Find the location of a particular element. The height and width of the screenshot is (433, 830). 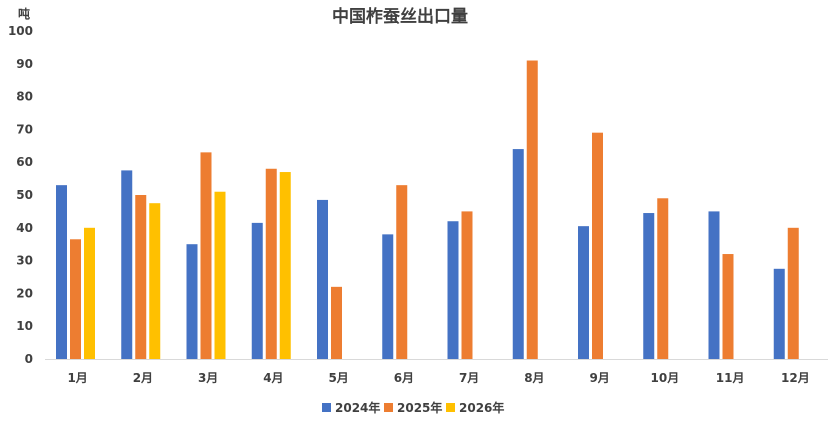

y-tick-label: 40 is located at coordinates (24, 228).